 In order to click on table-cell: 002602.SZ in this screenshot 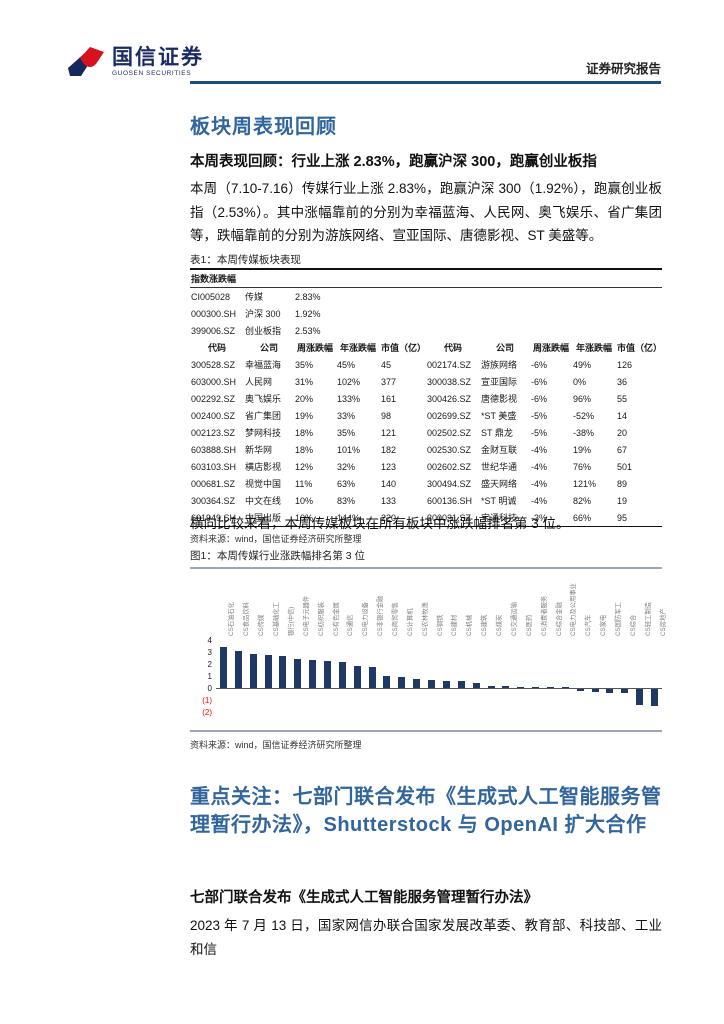, I will do `click(449, 466)`.